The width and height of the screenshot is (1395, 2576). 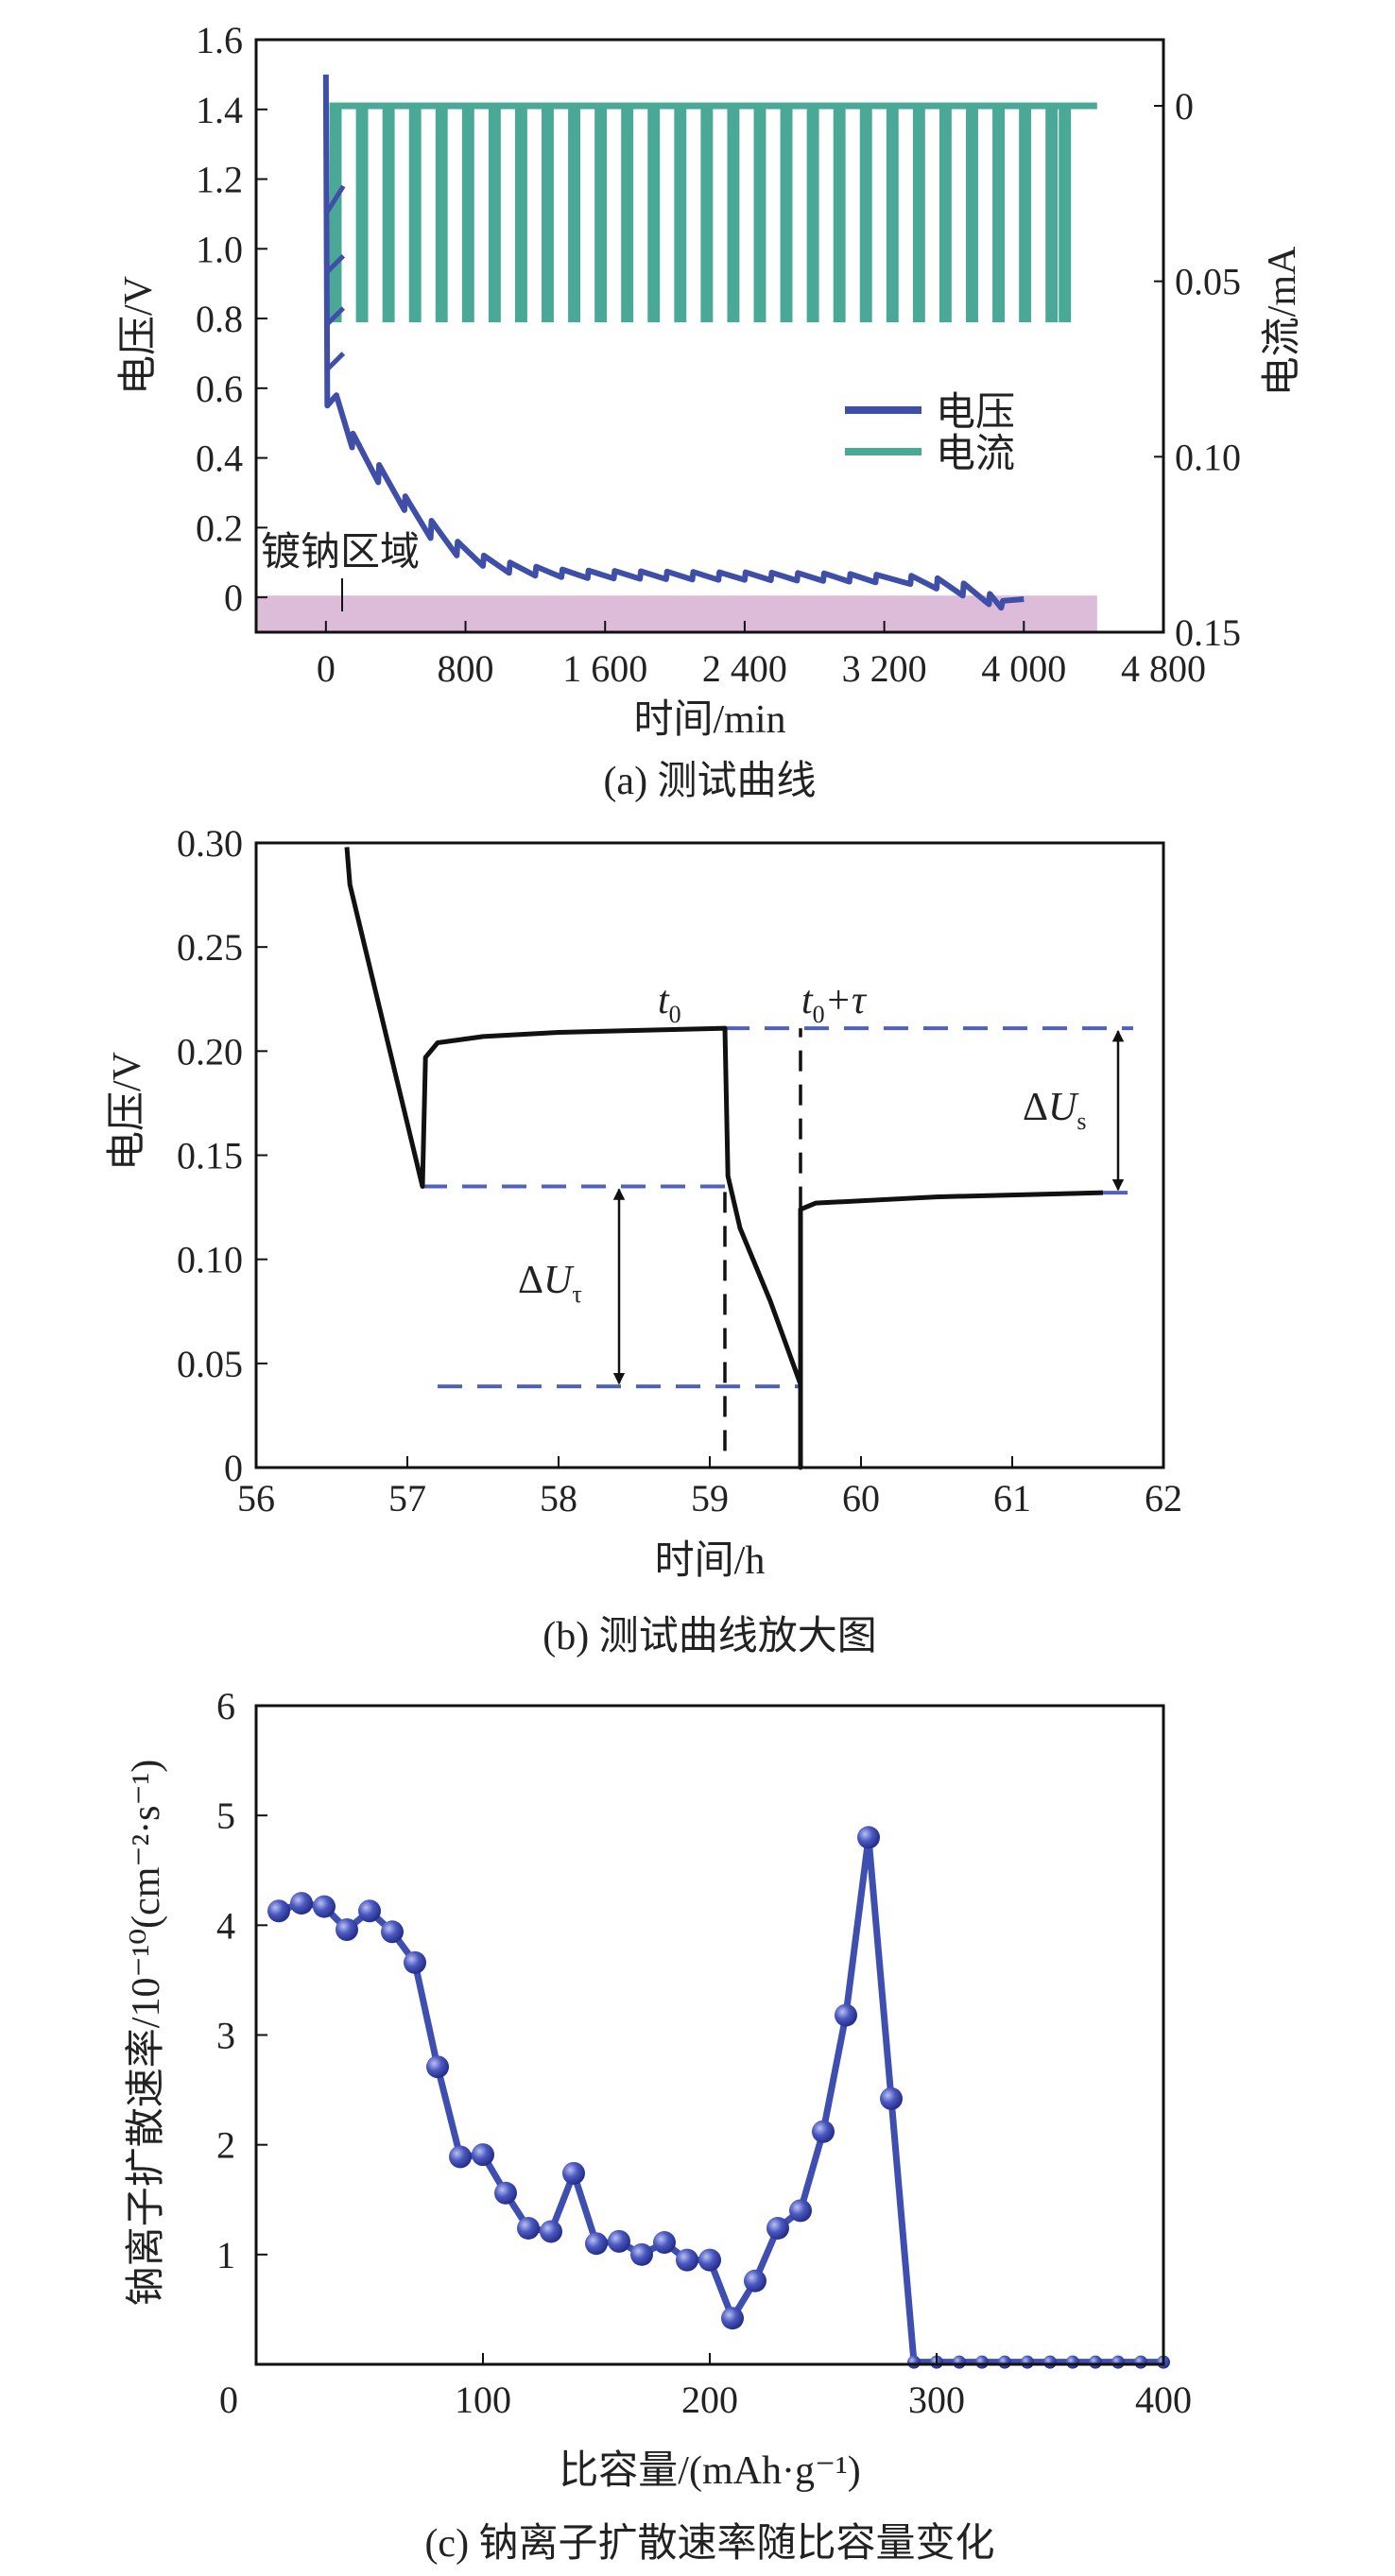 I want to click on x-axis-label: 时间/min, so click(x=709, y=720).